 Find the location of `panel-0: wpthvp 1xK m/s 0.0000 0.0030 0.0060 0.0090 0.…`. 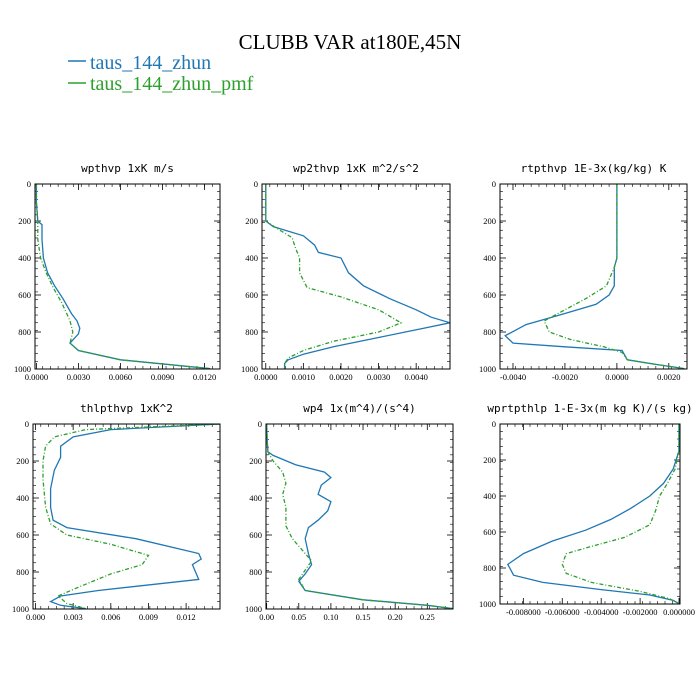

panel-0: wpthvp 1xK m/s 0.0000 0.0030 0.0060 0.0090 0.… is located at coordinates (117, 272).